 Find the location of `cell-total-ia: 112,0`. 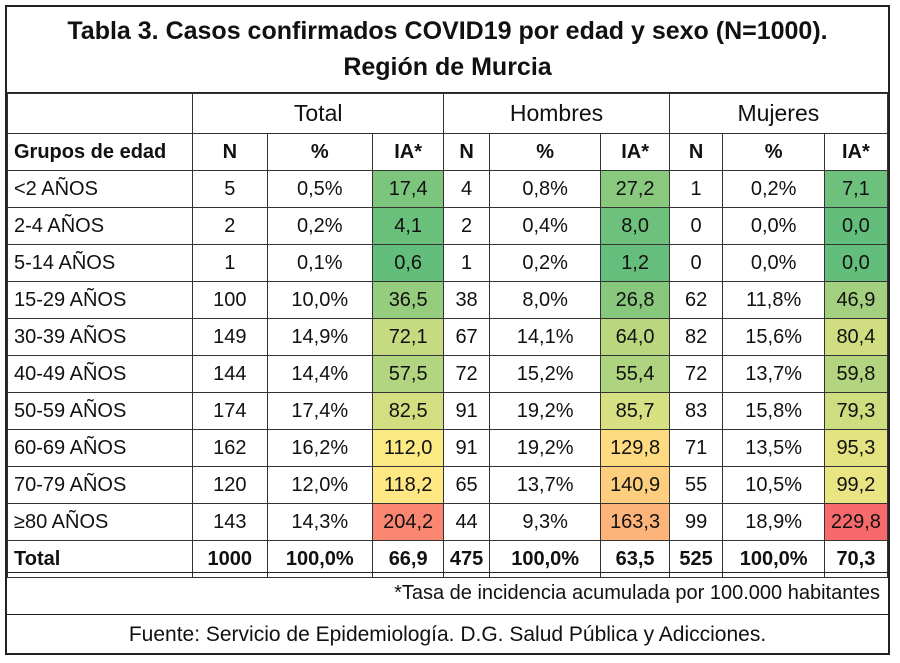

cell-total-ia: 112,0 is located at coordinates (408, 448).